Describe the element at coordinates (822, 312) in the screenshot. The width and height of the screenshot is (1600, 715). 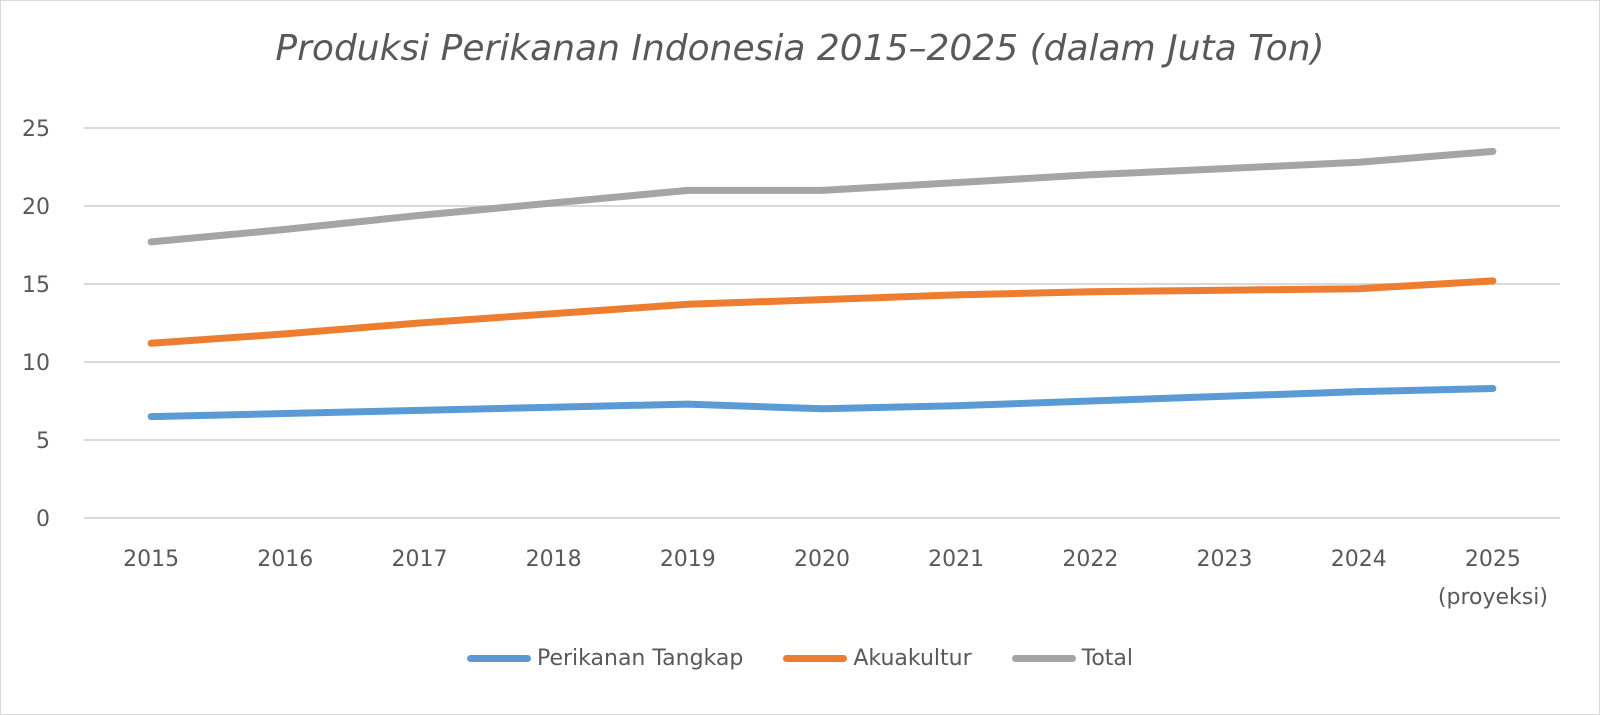
I see `series-line-akuakultur` at that location.